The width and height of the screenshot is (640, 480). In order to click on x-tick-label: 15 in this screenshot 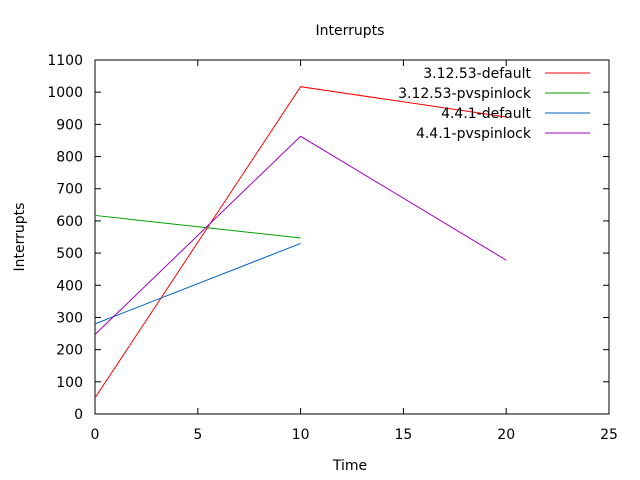, I will do `click(403, 435)`.